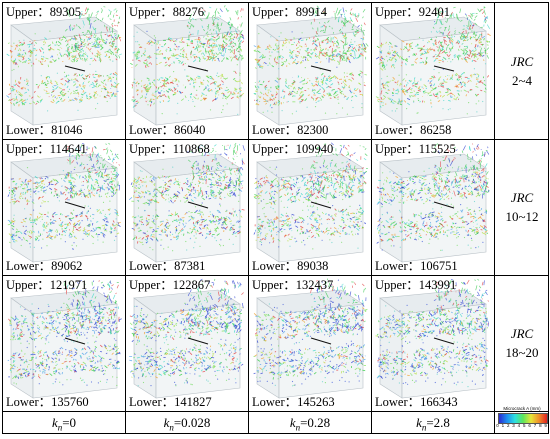 This screenshot has height=439, width=550. Describe the element at coordinates (415, 149) in the screenshot. I see `upper-count: Upper：115525` at that location.